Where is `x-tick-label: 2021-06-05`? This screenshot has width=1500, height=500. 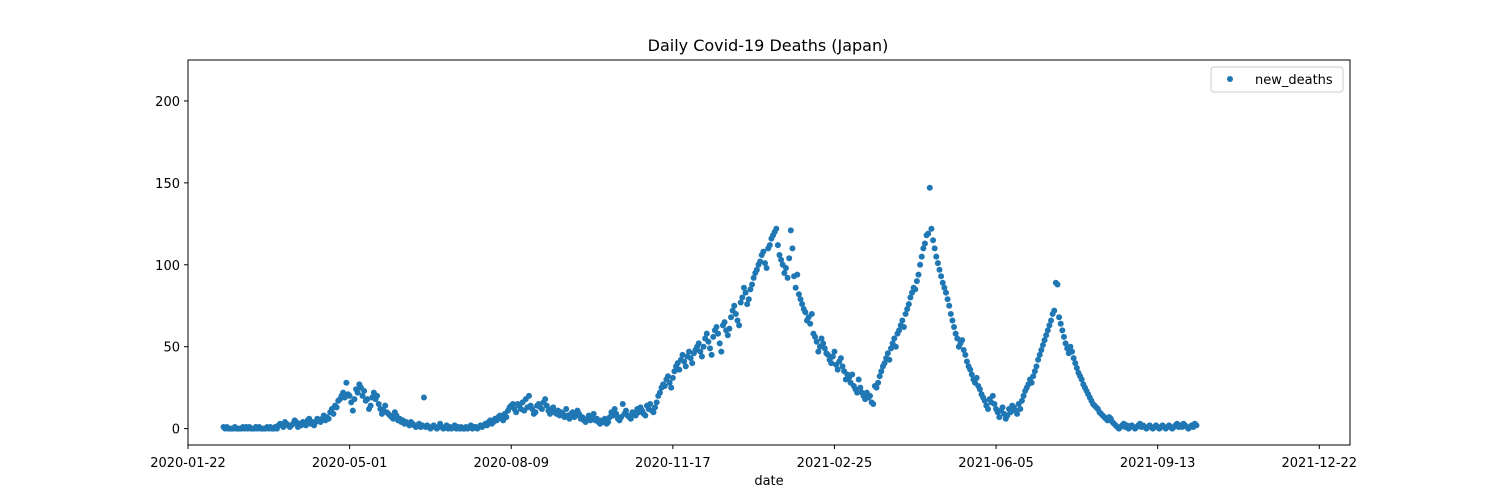
x-tick-label: 2021-06-05 is located at coordinates (996, 463).